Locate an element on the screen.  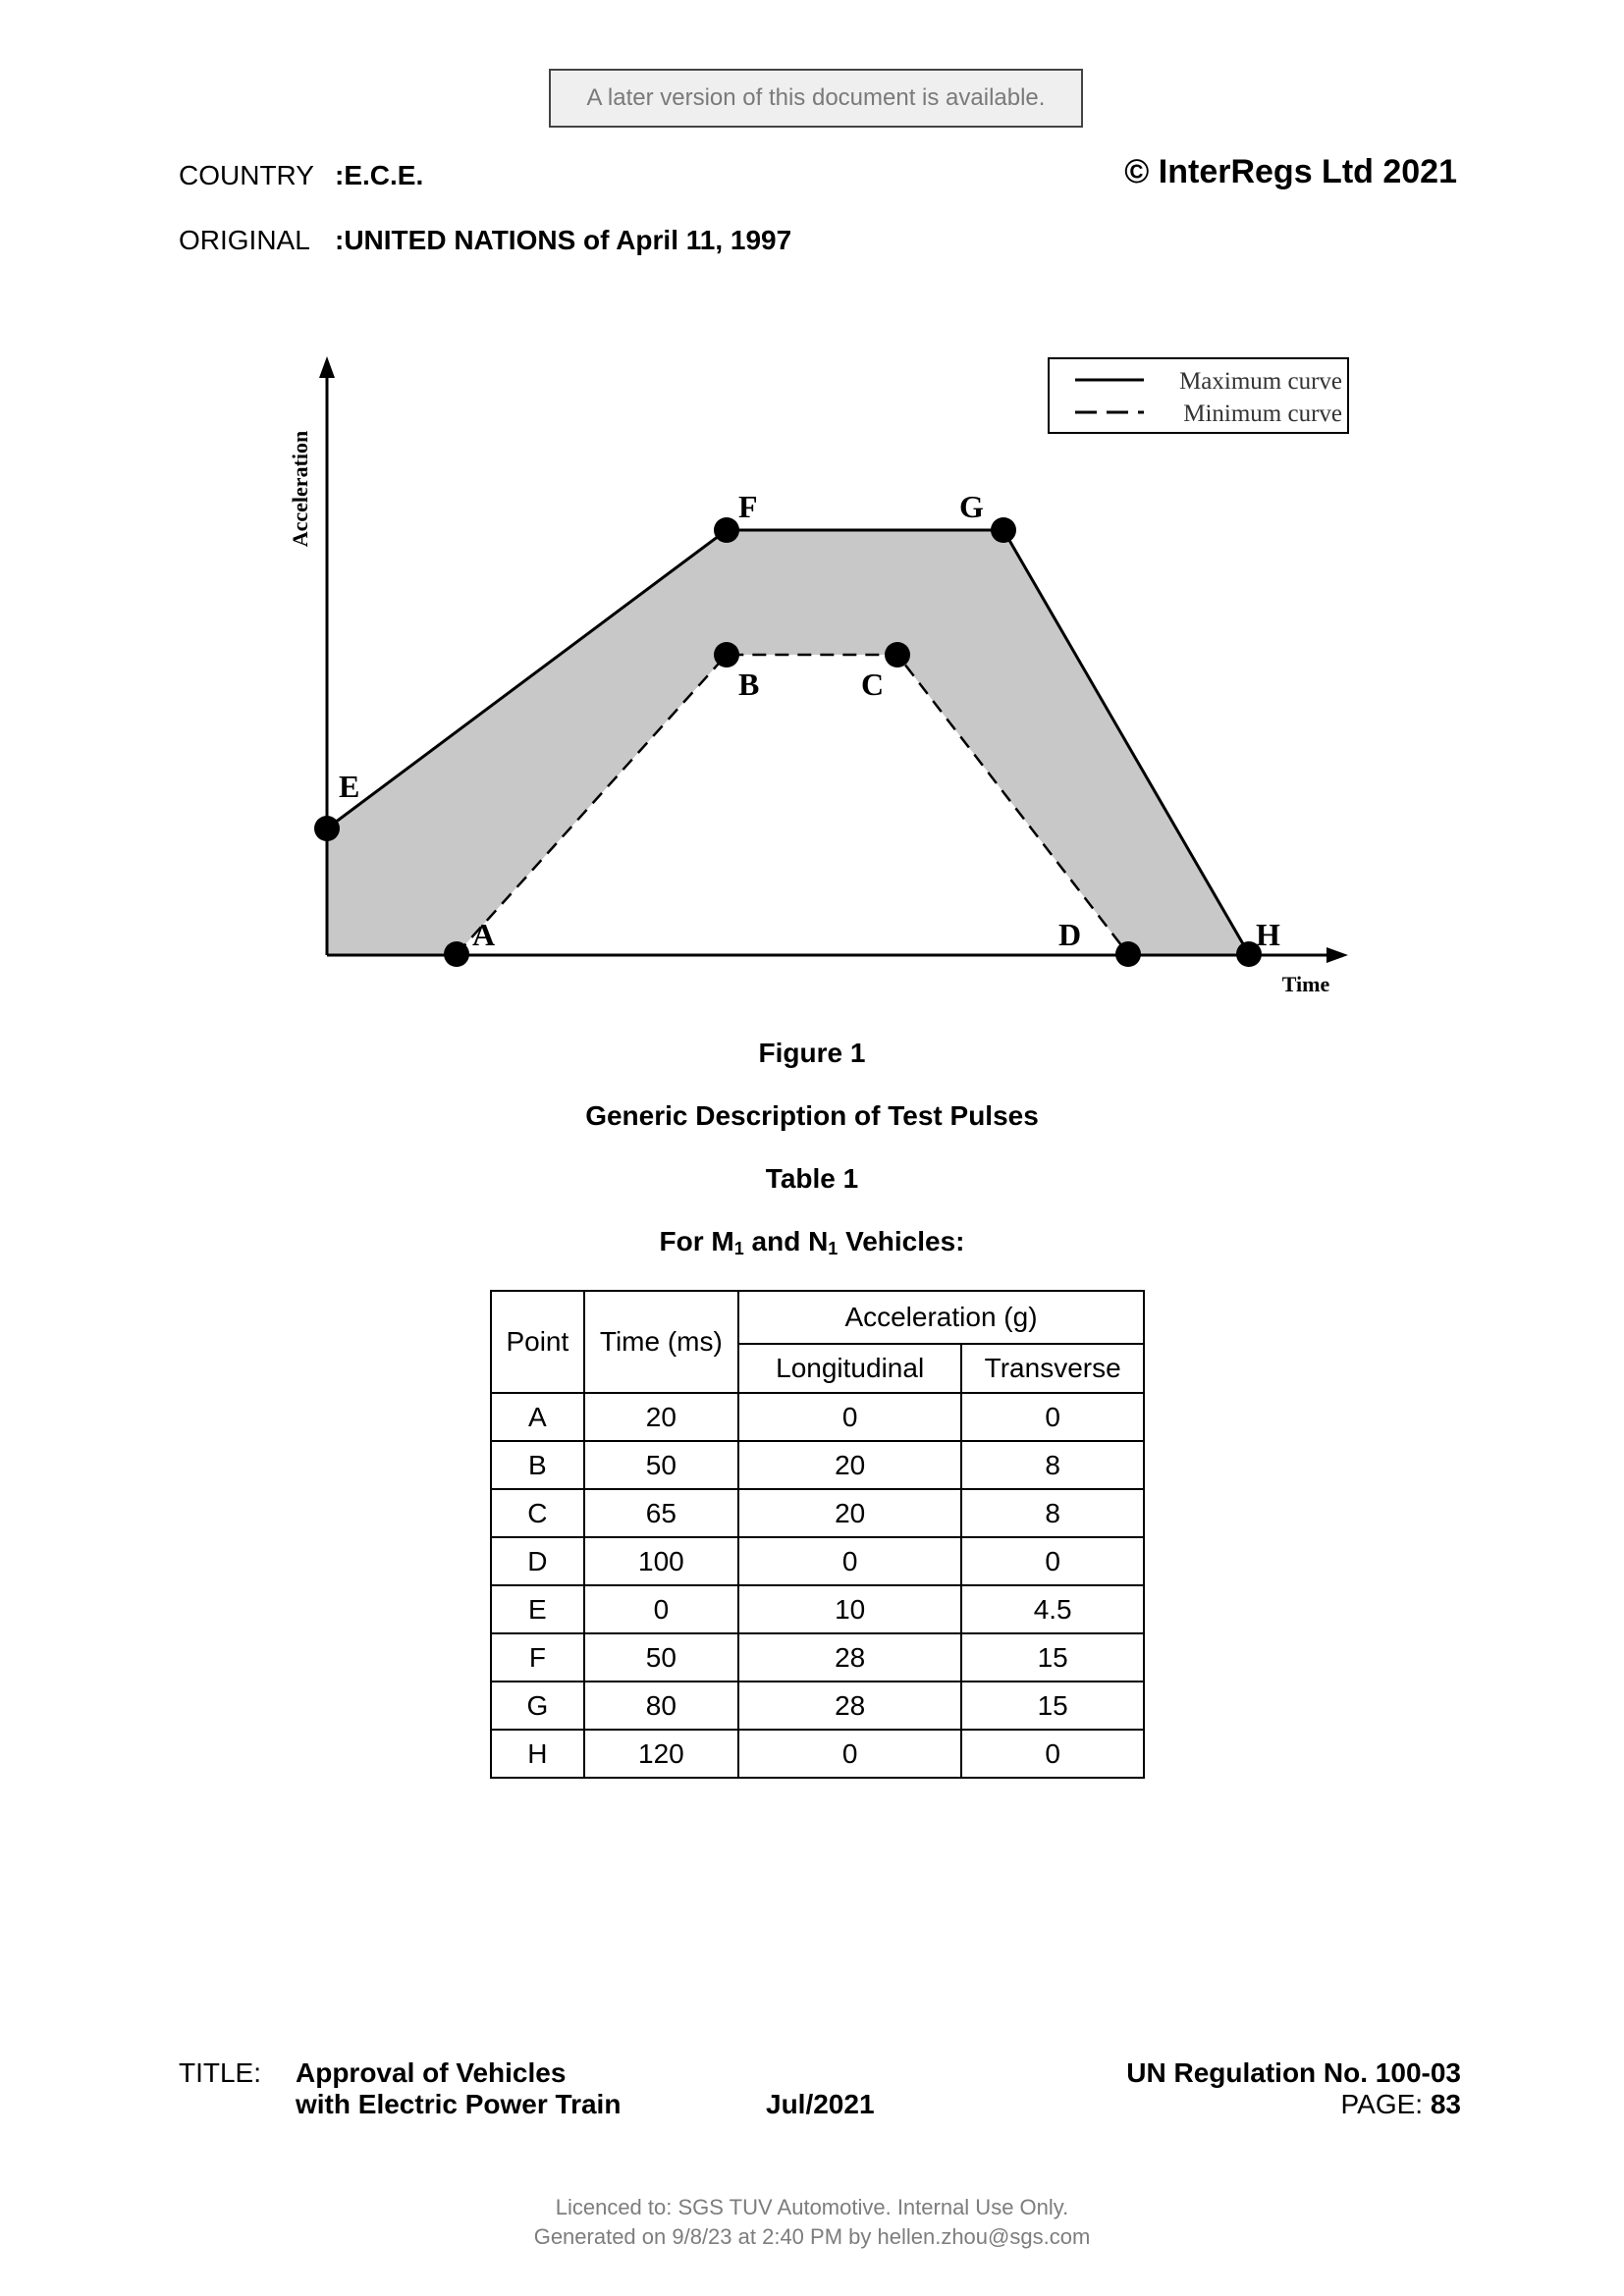
table-row: A 20 0 0 is located at coordinates (817, 1417).